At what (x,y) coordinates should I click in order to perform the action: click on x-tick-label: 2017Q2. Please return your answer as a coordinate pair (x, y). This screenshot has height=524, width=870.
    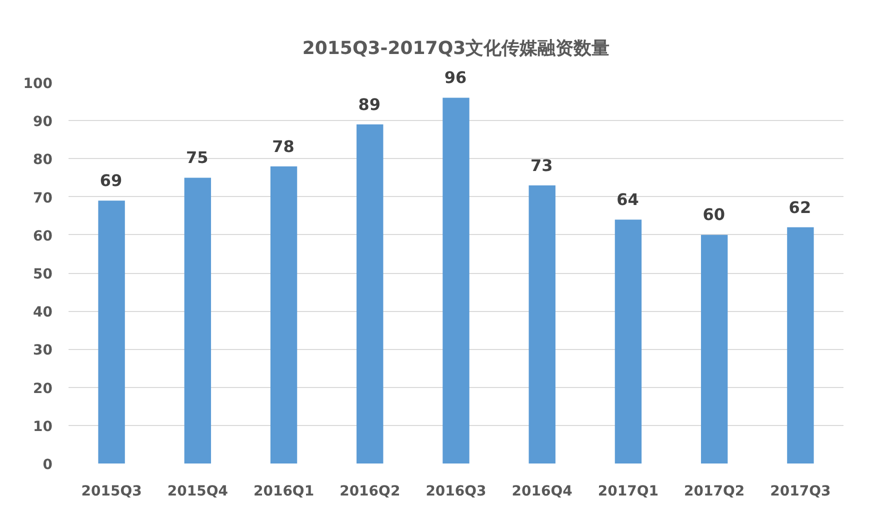
    Looking at the image, I should click on (714, 492).